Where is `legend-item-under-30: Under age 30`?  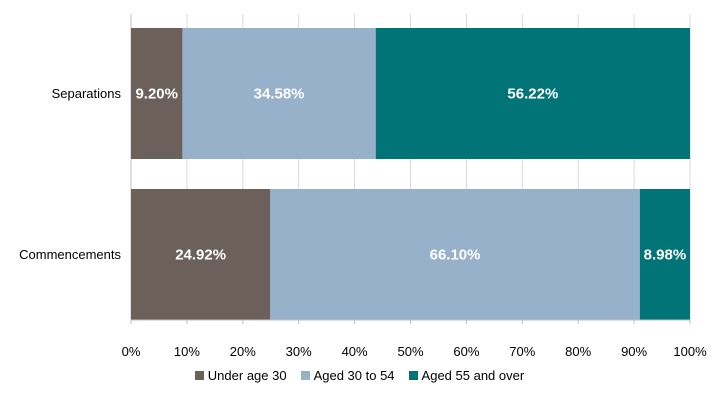
legend-item-under-30: Under age 30 is located at coordinates (240, 375).